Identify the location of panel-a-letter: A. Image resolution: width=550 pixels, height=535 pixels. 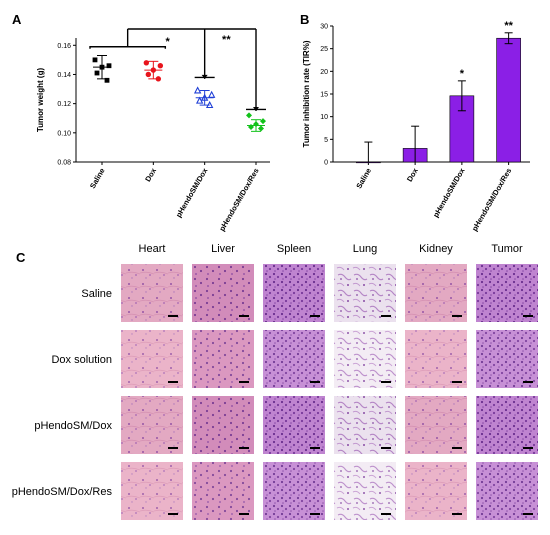
(17, 19).